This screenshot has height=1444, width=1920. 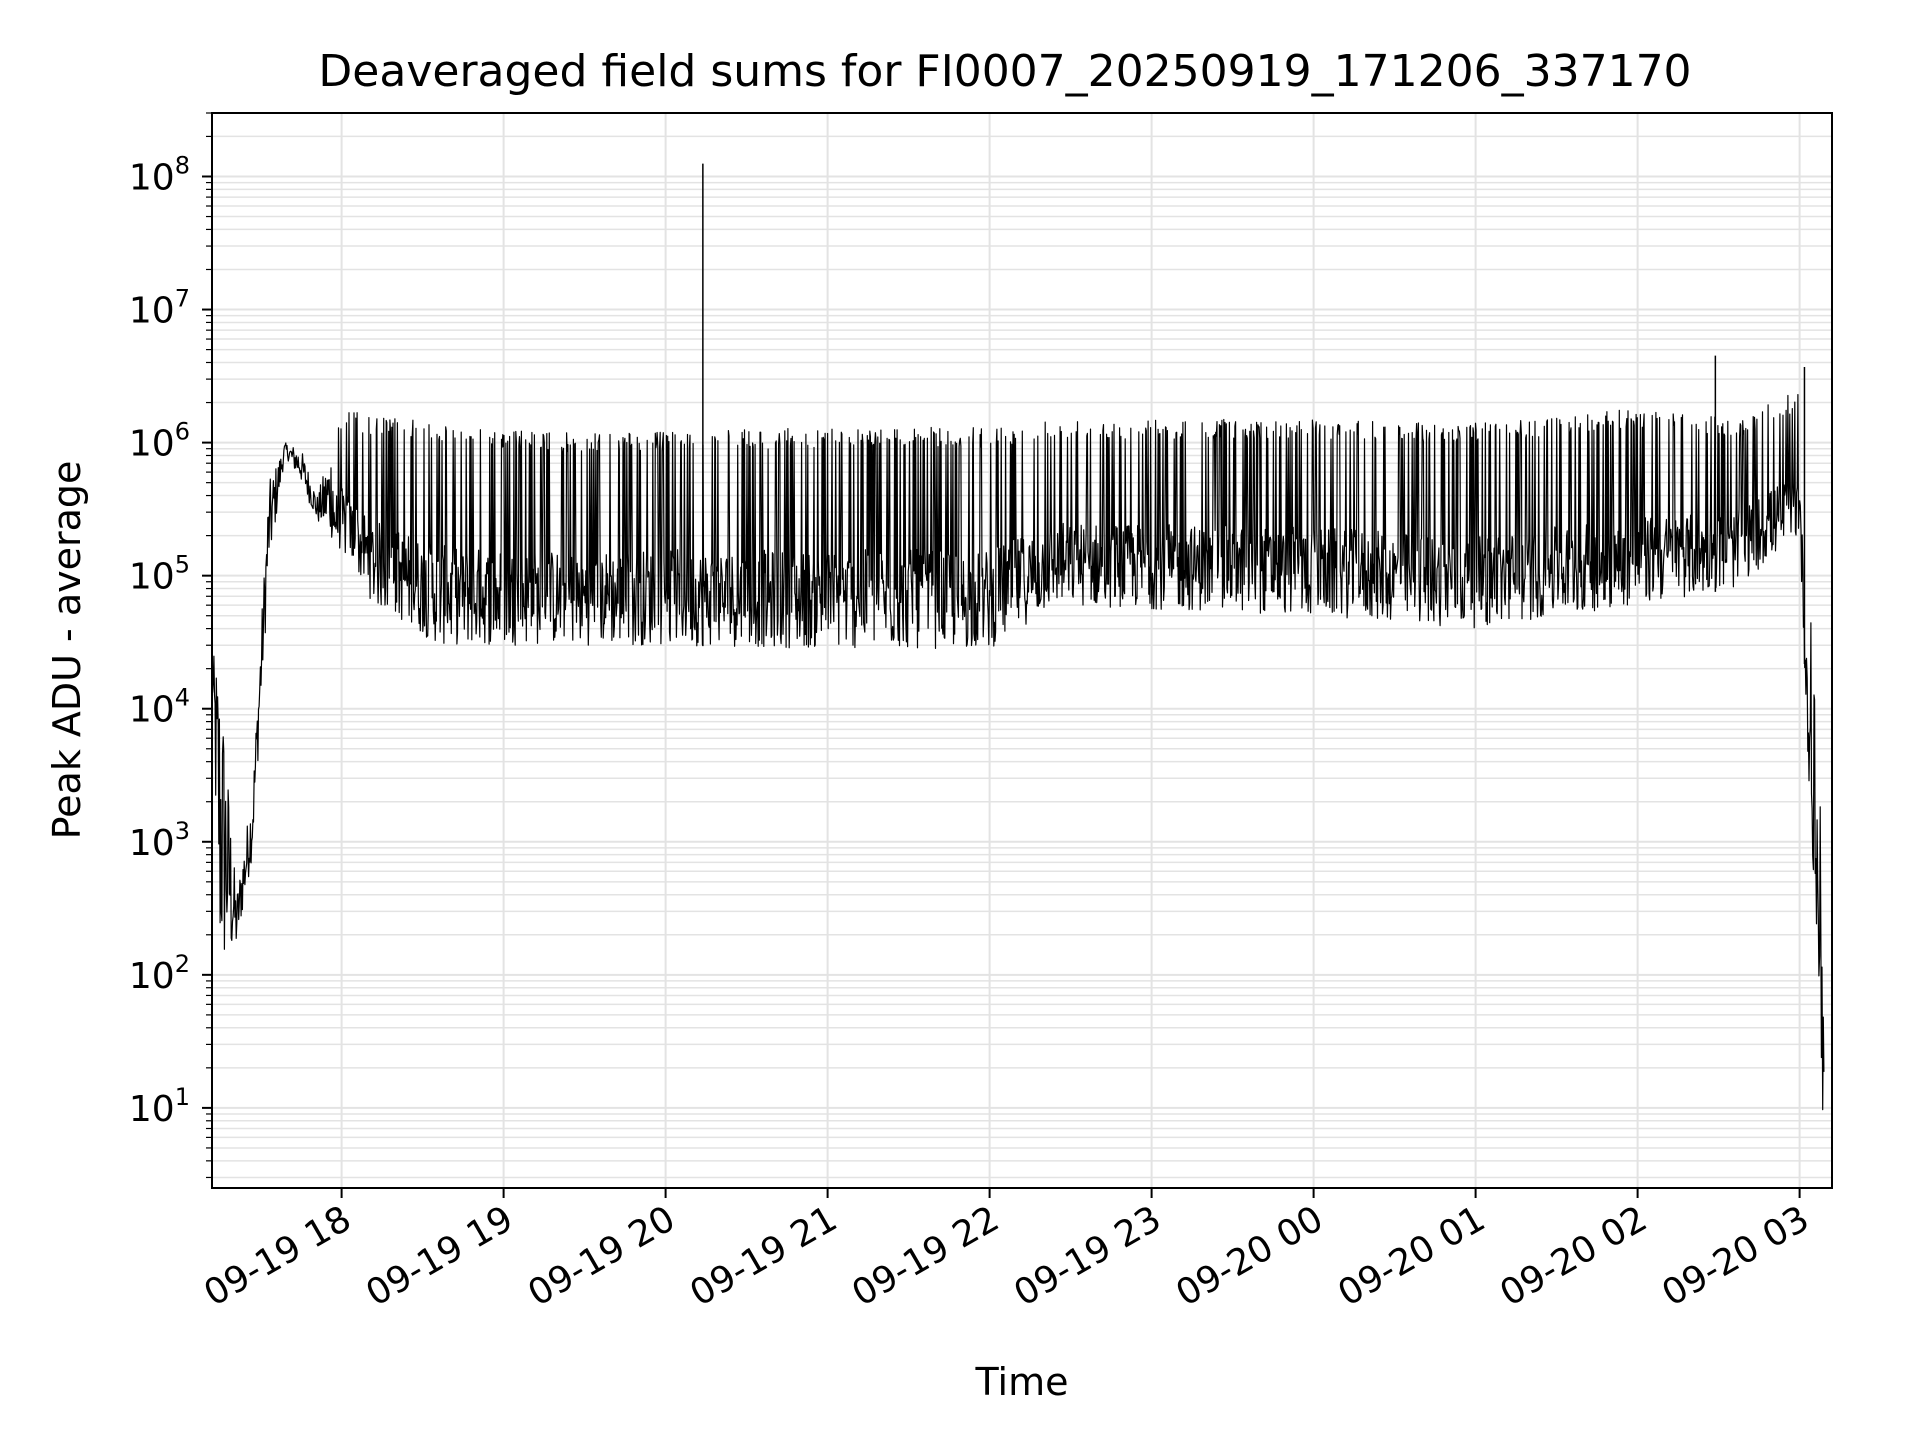 I want to click on x-tick-label: 09-20 03, so click(x=1735, y=1256).